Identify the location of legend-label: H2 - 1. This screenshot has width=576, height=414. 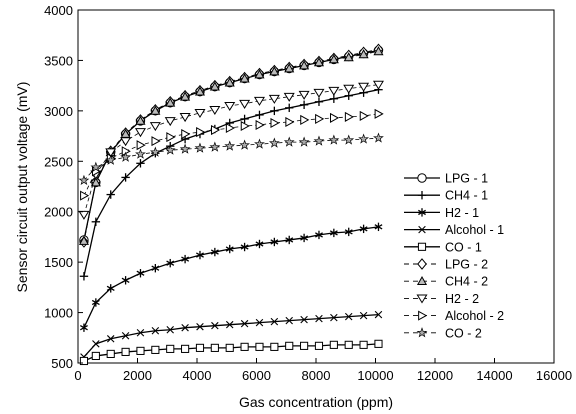
(462, 213).